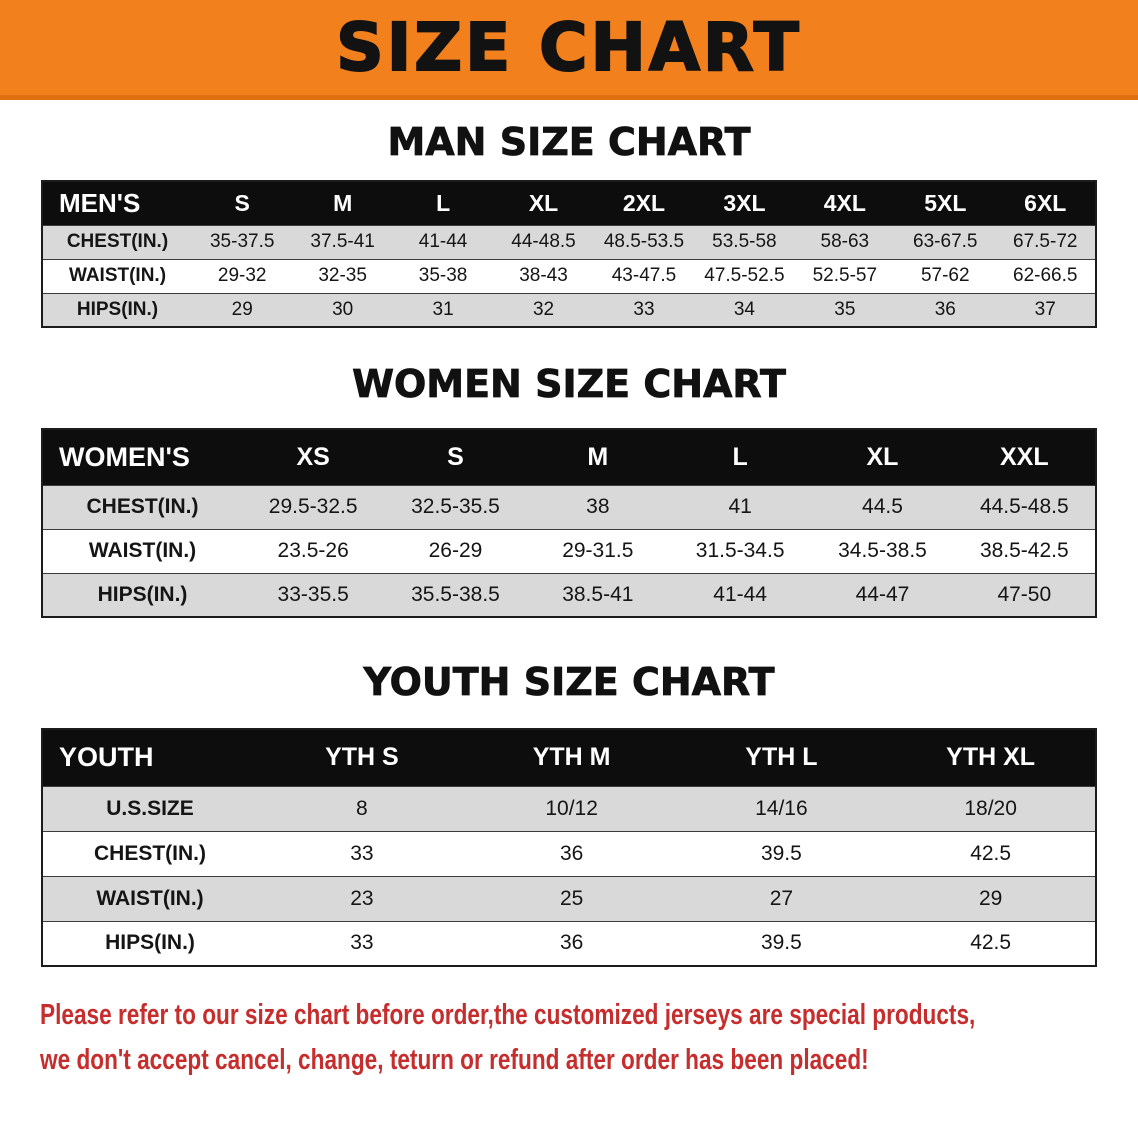  I want to click on size-value-cell: 29-32, so click(242, 275).